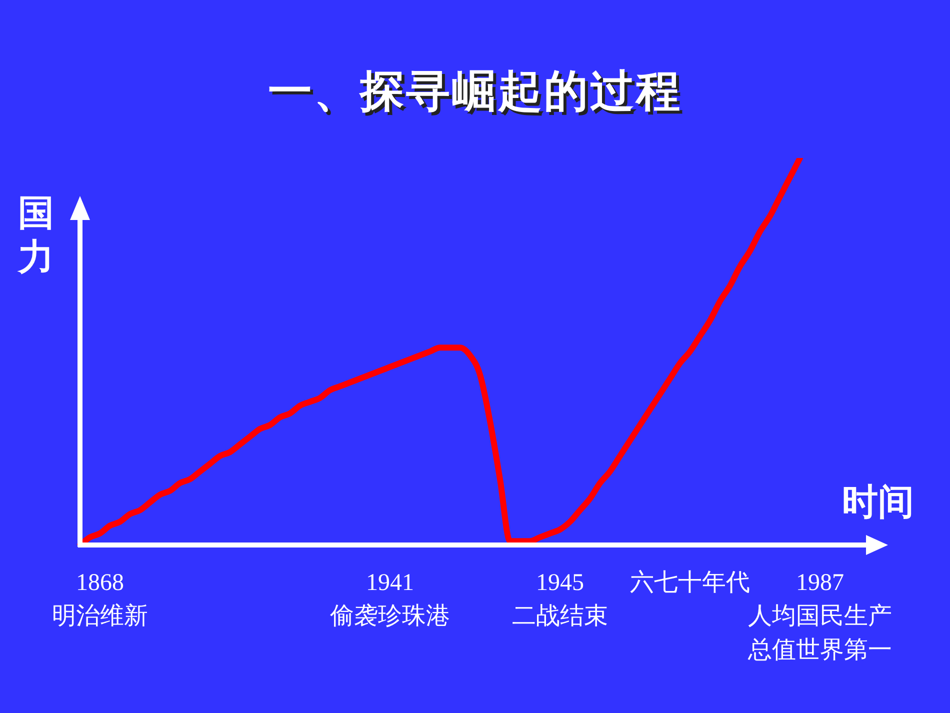 The height and width of the screenshot is (713, 950). What do you see at coordinates (878, 503) in the screenshot?
I see `x-axis-title: 时间` at bounding box center [878, 503].